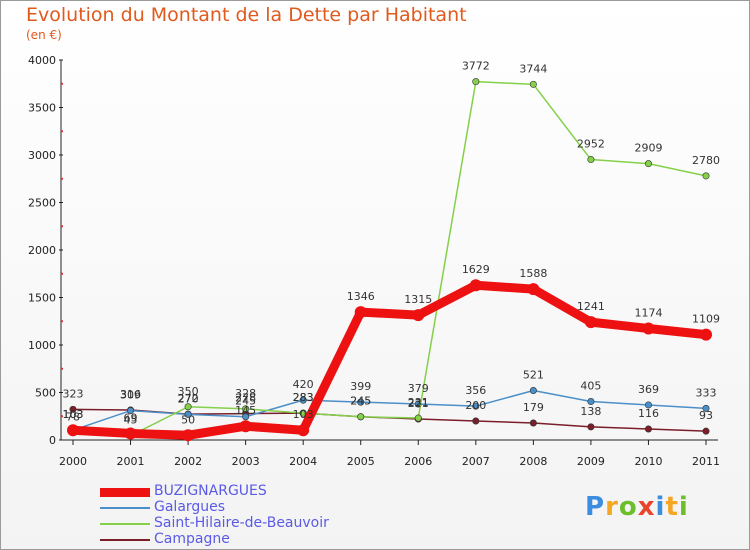 This screenshot has width=750, height=550. What do you see at coordinates (706, 415) in the screenshot?
I see `data-label: 93` at bounding box center [706, 415].